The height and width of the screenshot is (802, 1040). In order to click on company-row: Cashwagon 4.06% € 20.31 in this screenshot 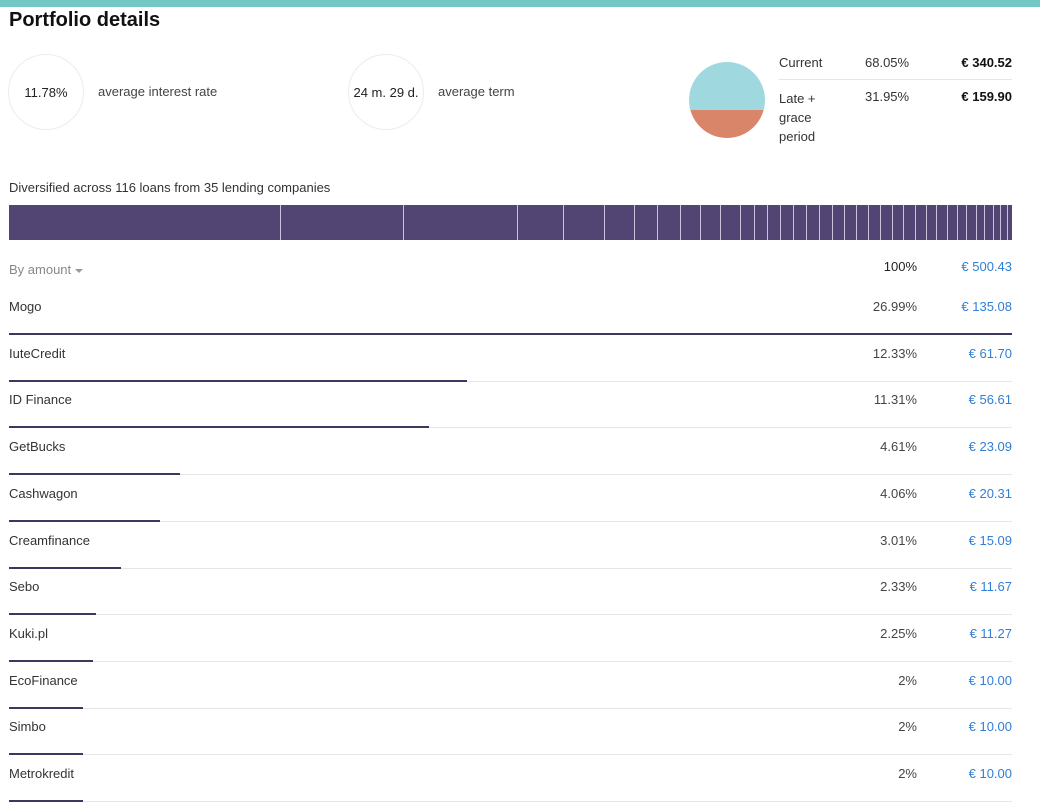, I will do `click(510, 498)`.